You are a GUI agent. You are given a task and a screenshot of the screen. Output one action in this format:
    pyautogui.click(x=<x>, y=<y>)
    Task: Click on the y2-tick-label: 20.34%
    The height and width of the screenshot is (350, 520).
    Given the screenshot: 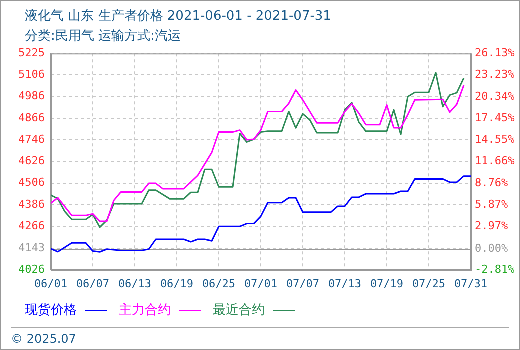 What is the action you would take?
    pyautogui.click(x=495, y=96)
    